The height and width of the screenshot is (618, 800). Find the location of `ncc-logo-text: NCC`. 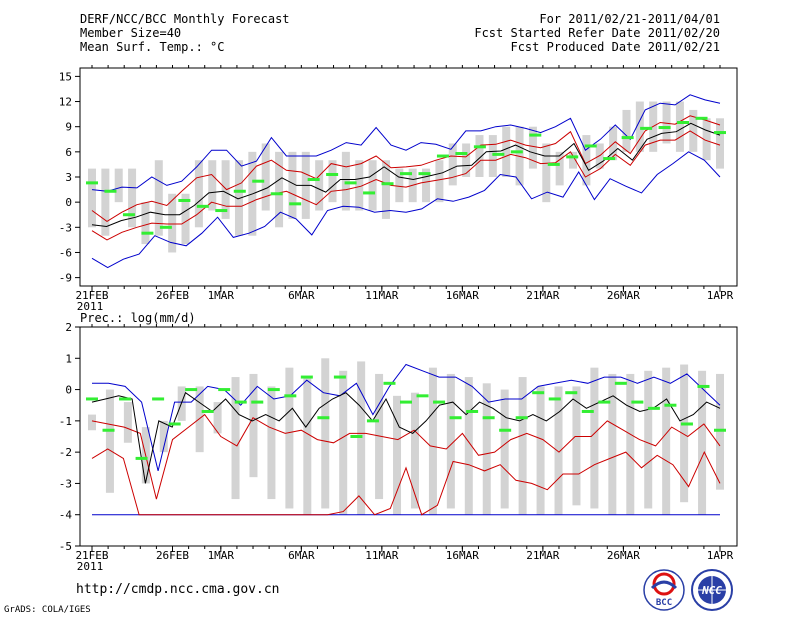

ncc-logo-text: NCC is located at coordinates (711, 590).